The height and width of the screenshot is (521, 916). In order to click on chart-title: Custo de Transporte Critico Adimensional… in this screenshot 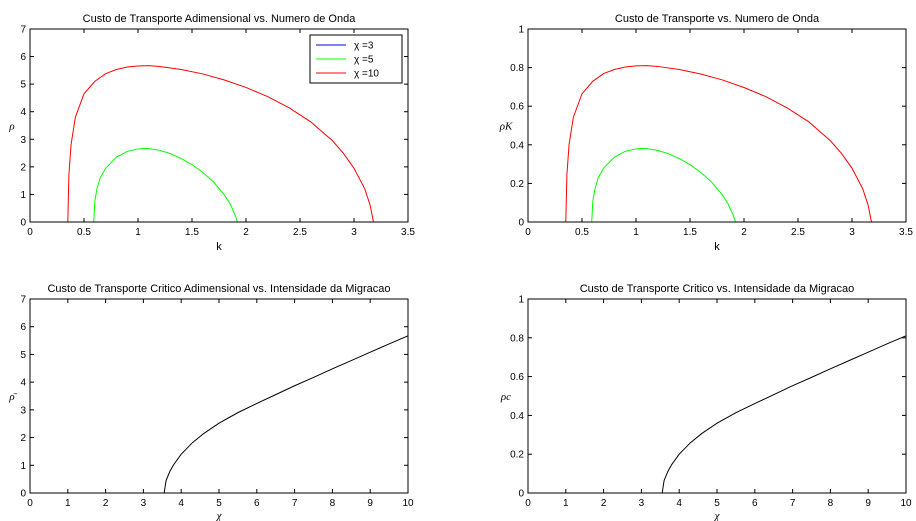, I will do `click(218, 289)`.